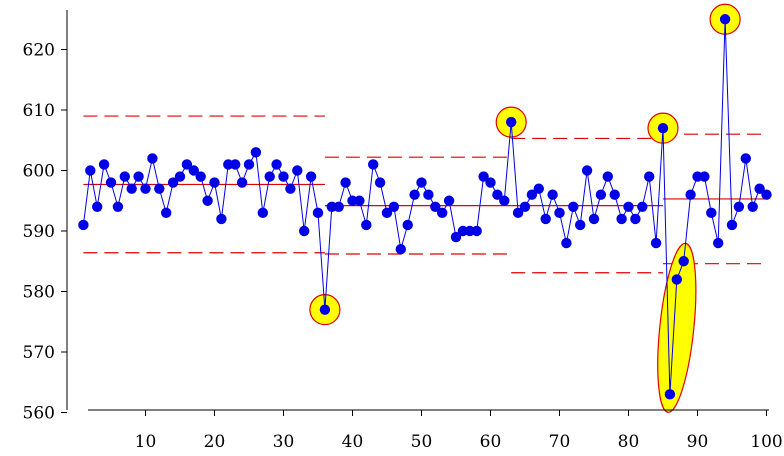 Image resolution: width=784 pixels, height=456 pixels. What do you see at coordinates (629, 442) in the screenshot?
I see `x-tick-label: 80` at bounding box center [629, 442].